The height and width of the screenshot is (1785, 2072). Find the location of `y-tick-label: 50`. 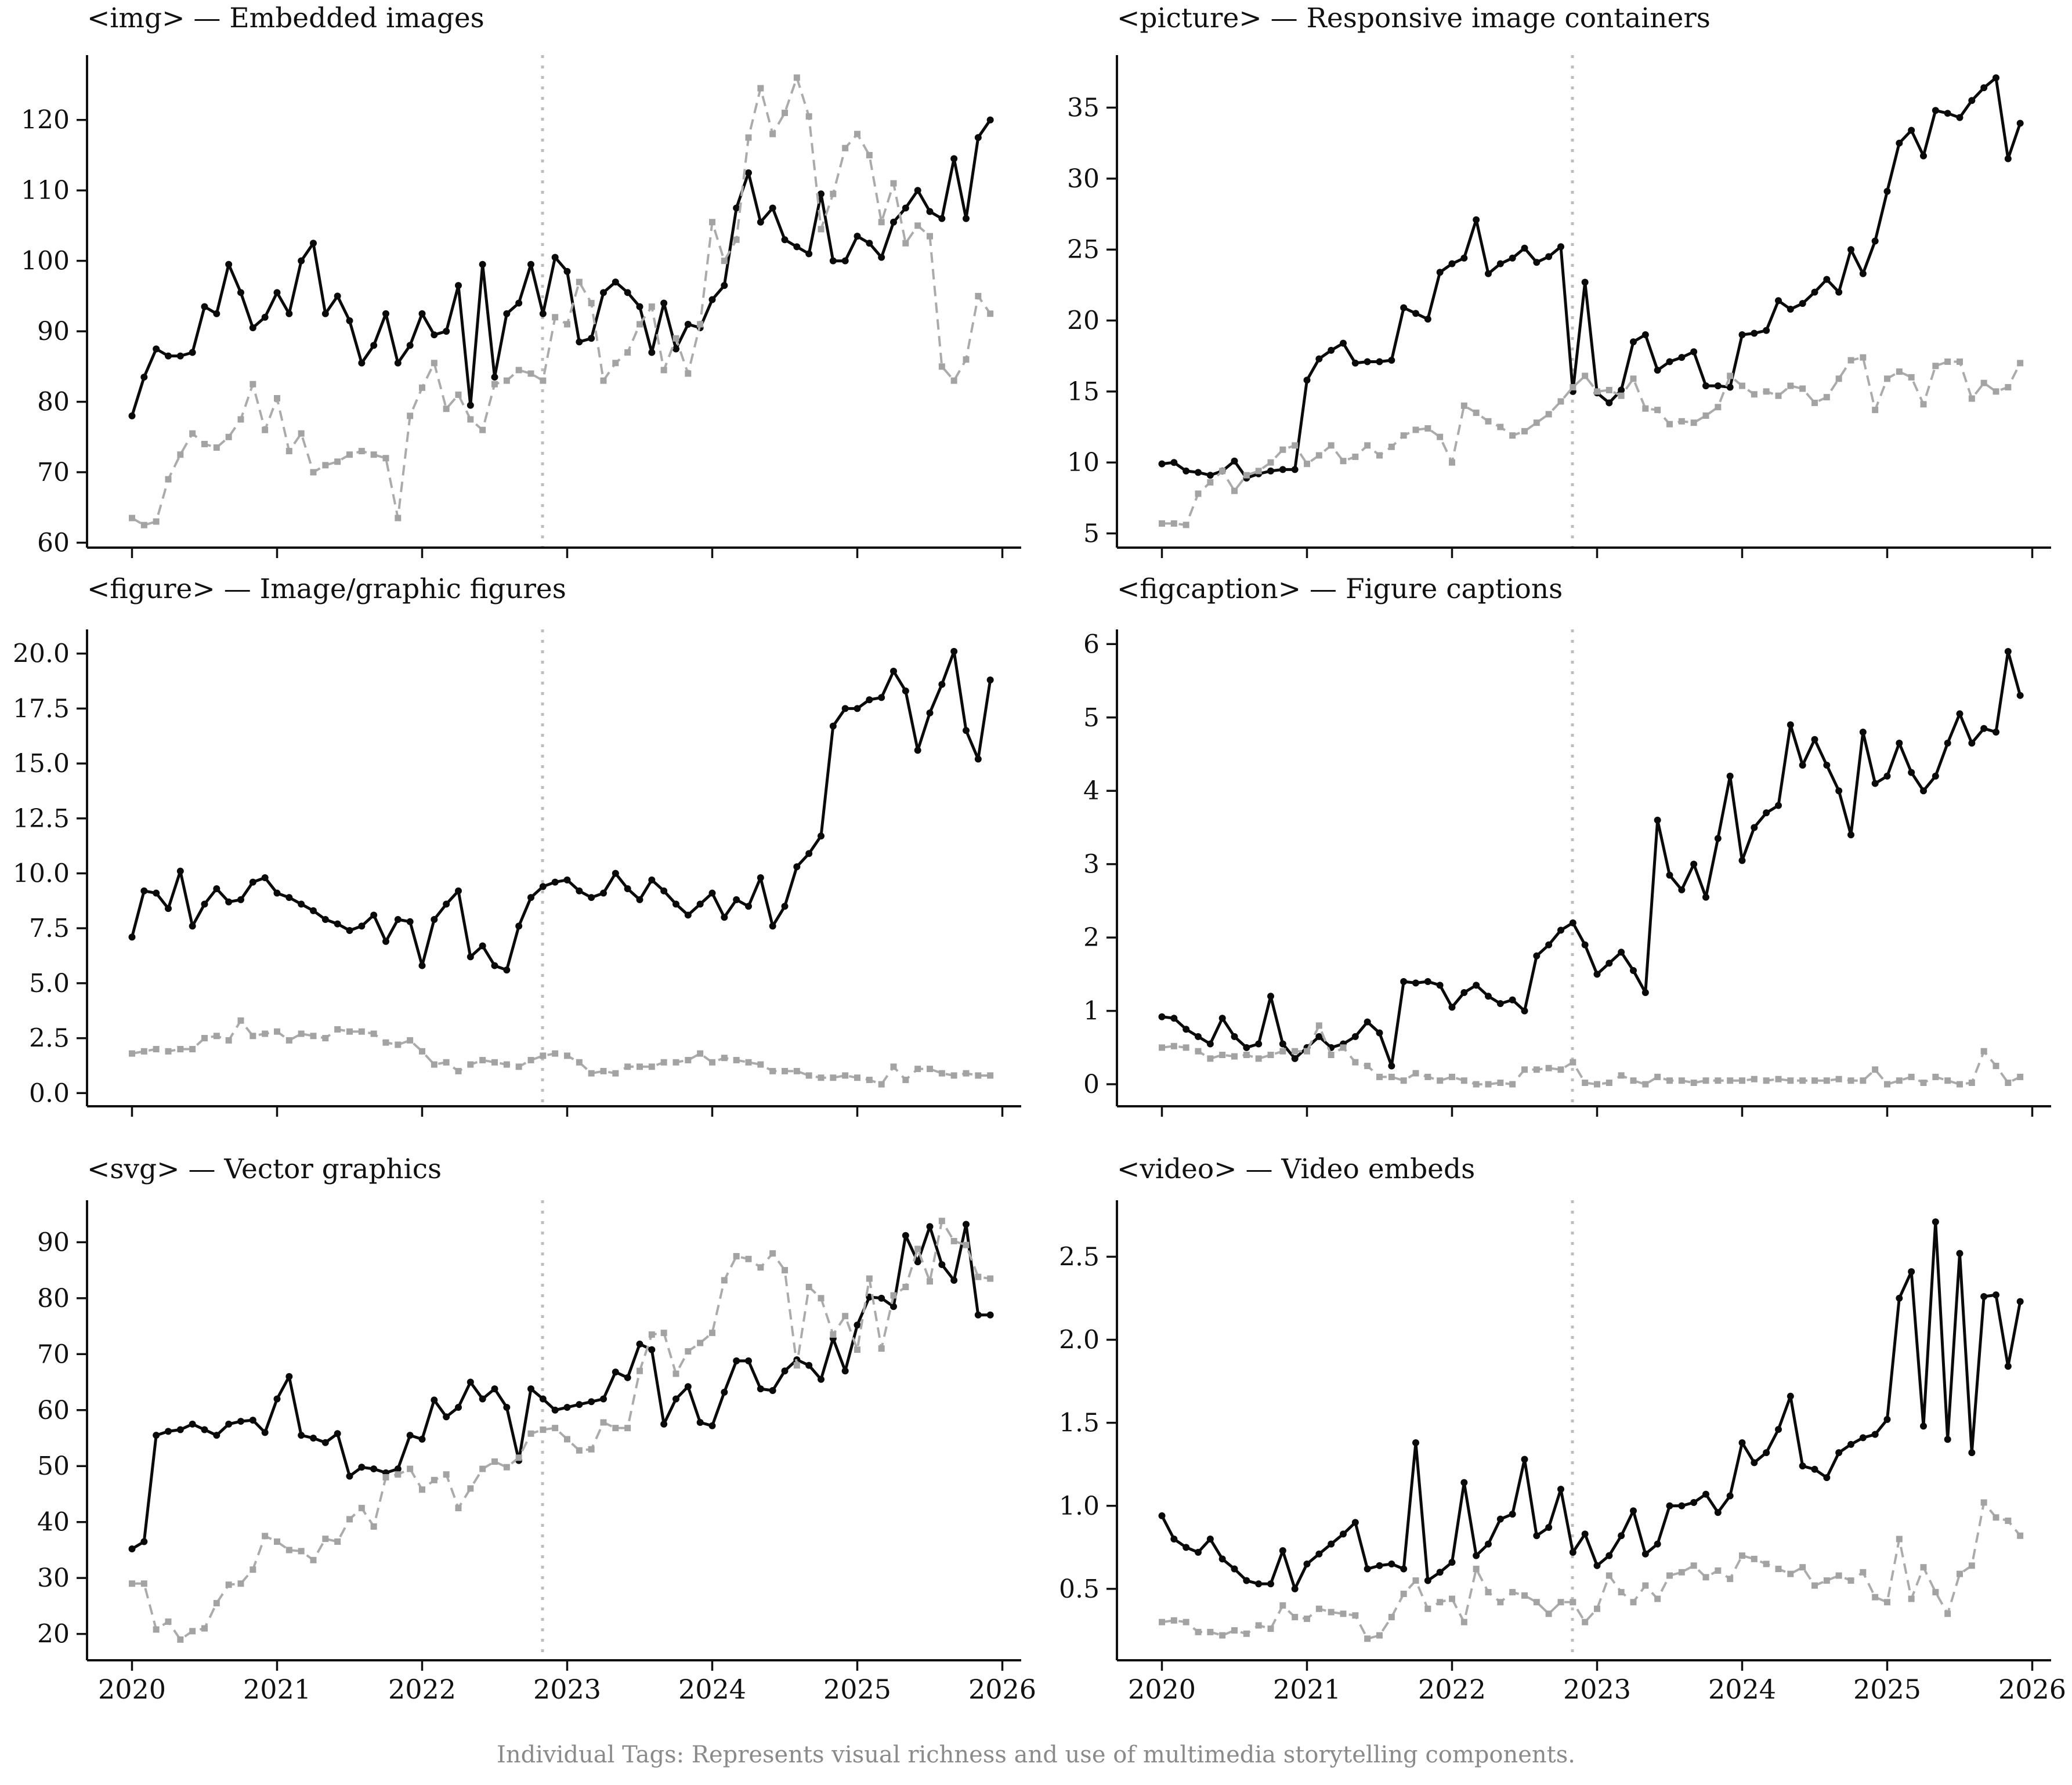

y-tick-label: 50 is located at coordinates (53, 1466).